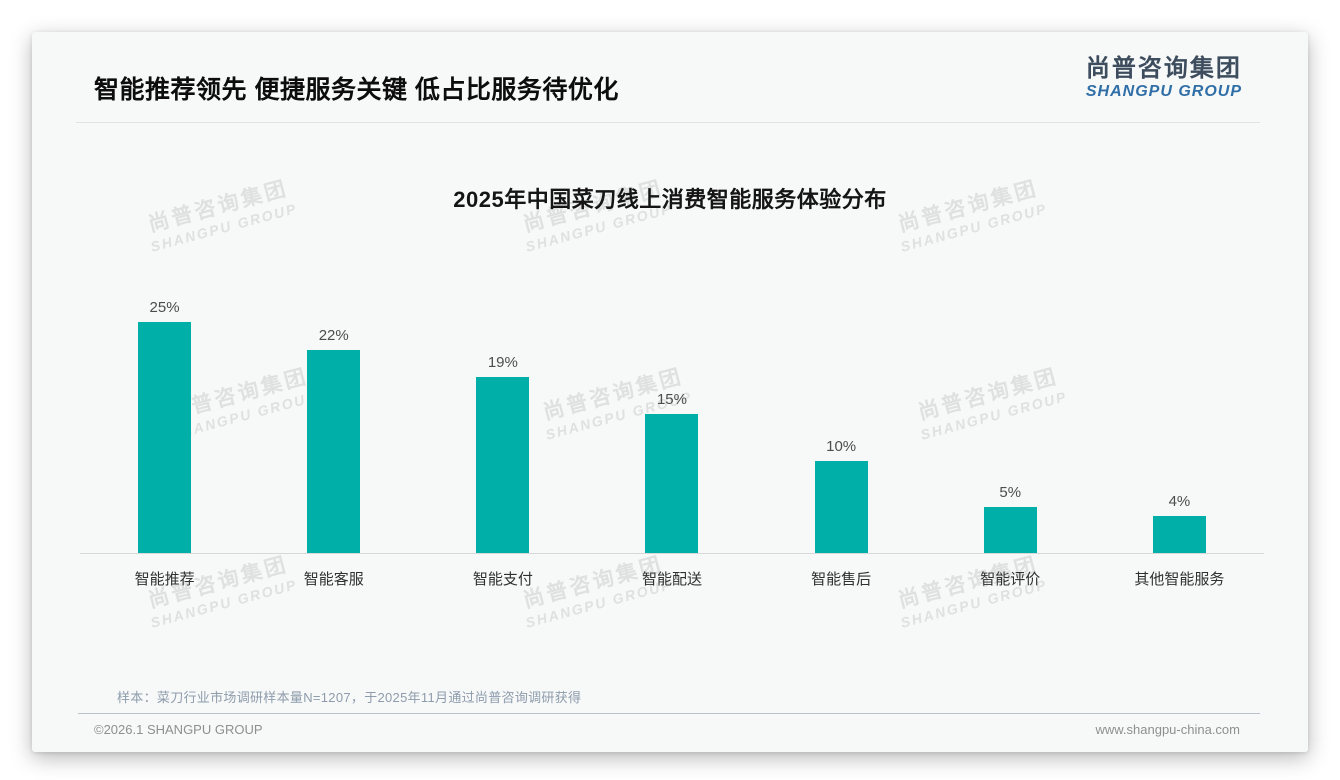  I want to click on bar-column: 19%, so click(502, 453).